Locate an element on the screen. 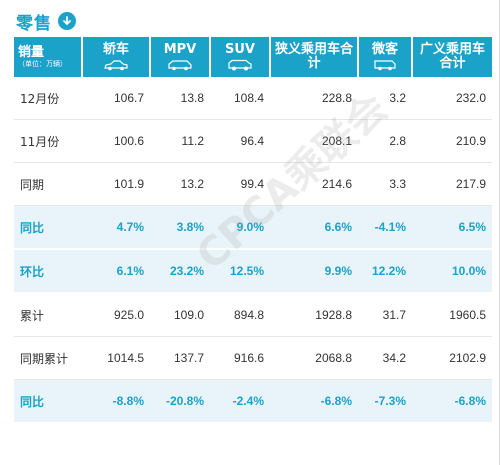 The width and height of the screenshot is (500, 465). mpv-icon is located at coordinates (180, 65).